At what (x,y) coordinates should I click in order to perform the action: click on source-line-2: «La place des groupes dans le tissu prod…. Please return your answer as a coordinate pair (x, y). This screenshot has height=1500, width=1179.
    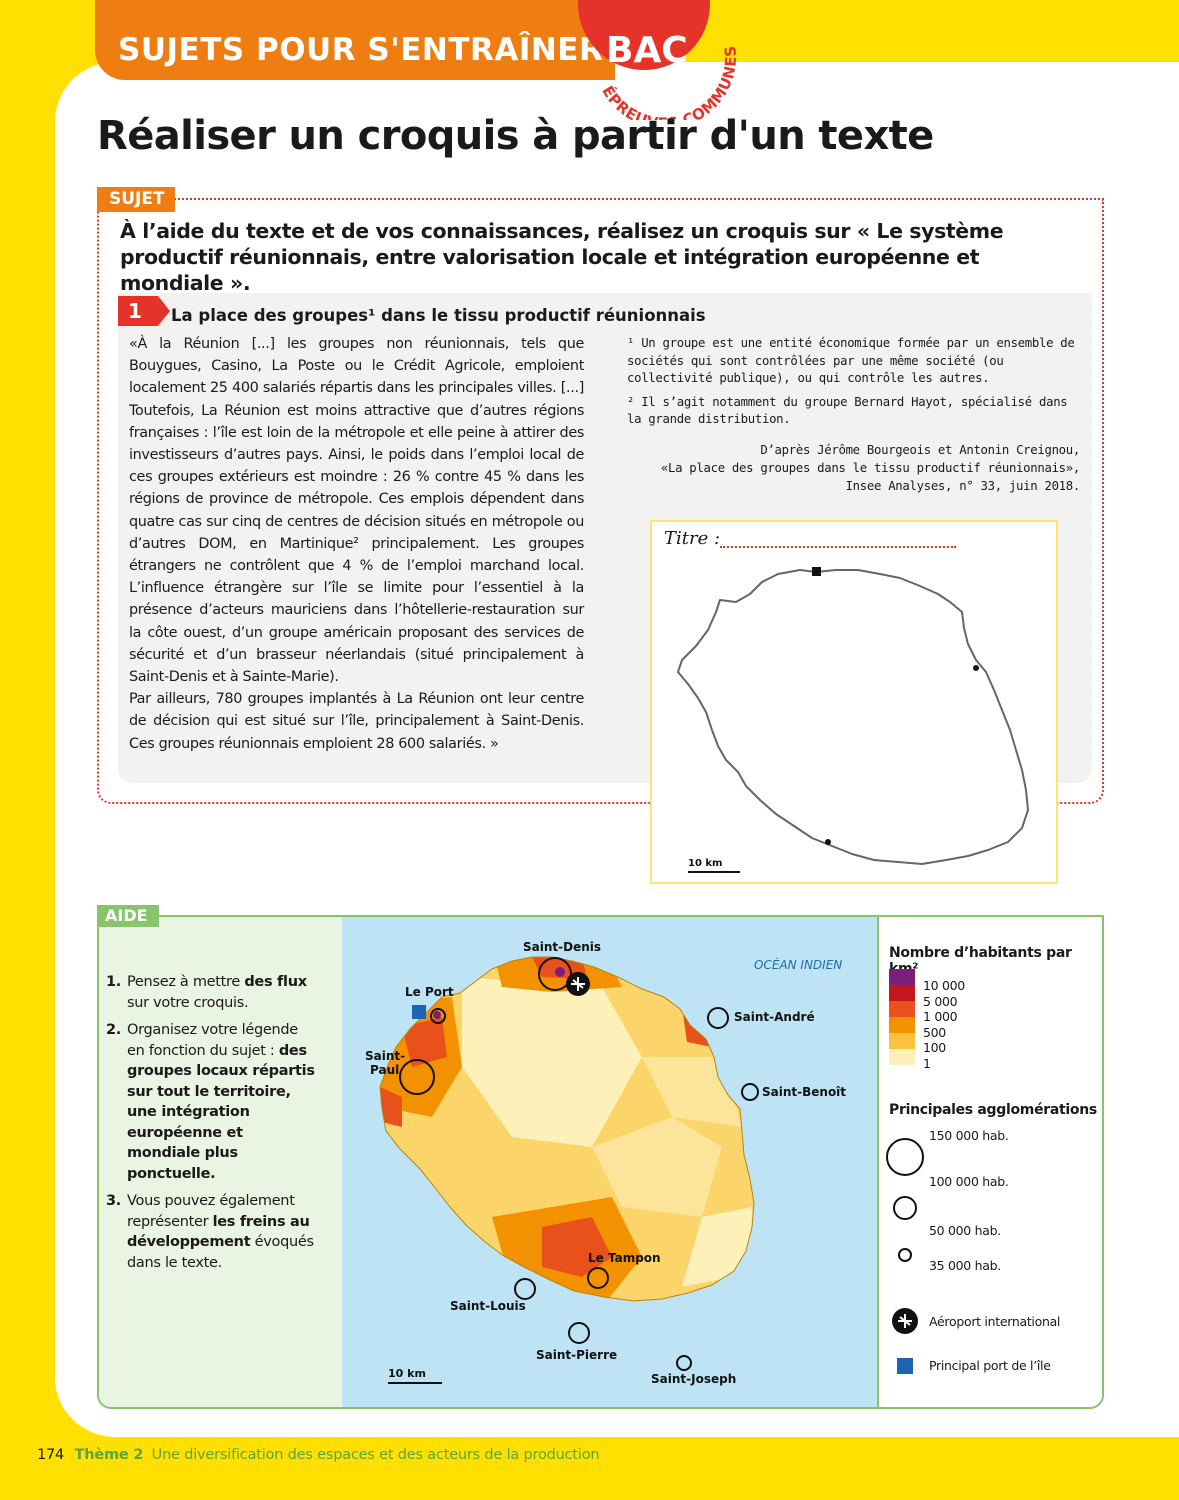
    Looking at the image, I should click on (870, 467).